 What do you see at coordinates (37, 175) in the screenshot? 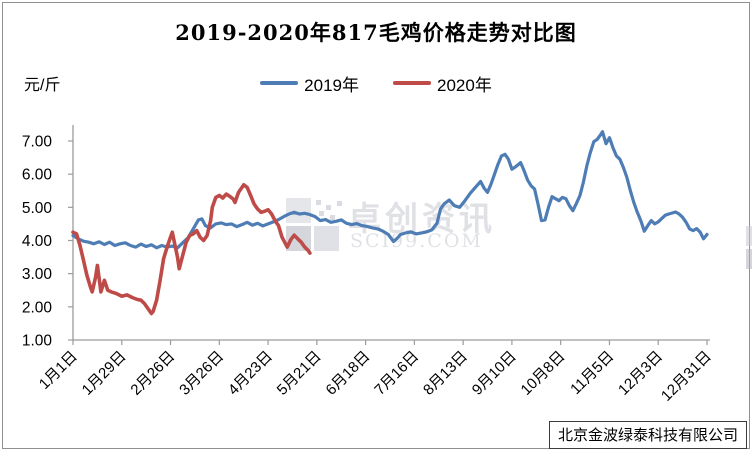
I see `y-tick-label: 6.00` at bounding box center [37, 175].